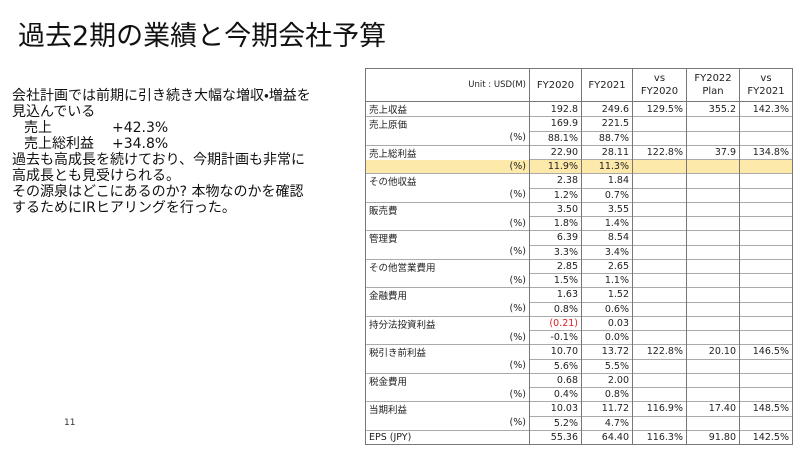  Describe the element at coordinates (607, 223) in the screenshot. I see `value-cell: 1.4%` at that location.